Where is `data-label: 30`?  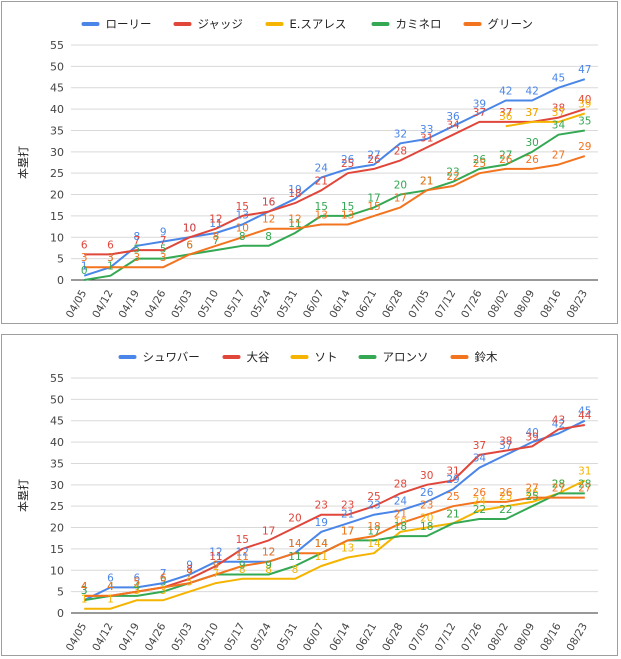 data-label: 30 is located at coordinates (531, 143).